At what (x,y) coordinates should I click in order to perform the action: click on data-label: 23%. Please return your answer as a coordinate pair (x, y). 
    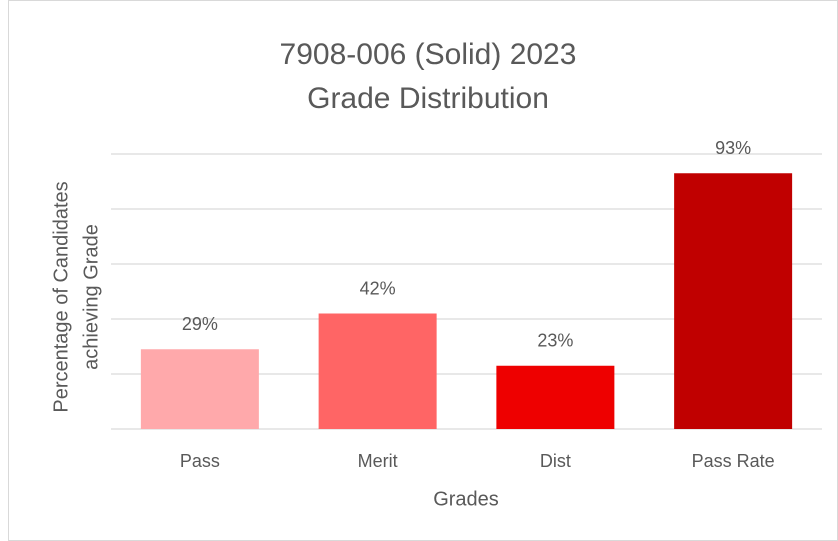
    Looking at the image, I should click on (555, 341).